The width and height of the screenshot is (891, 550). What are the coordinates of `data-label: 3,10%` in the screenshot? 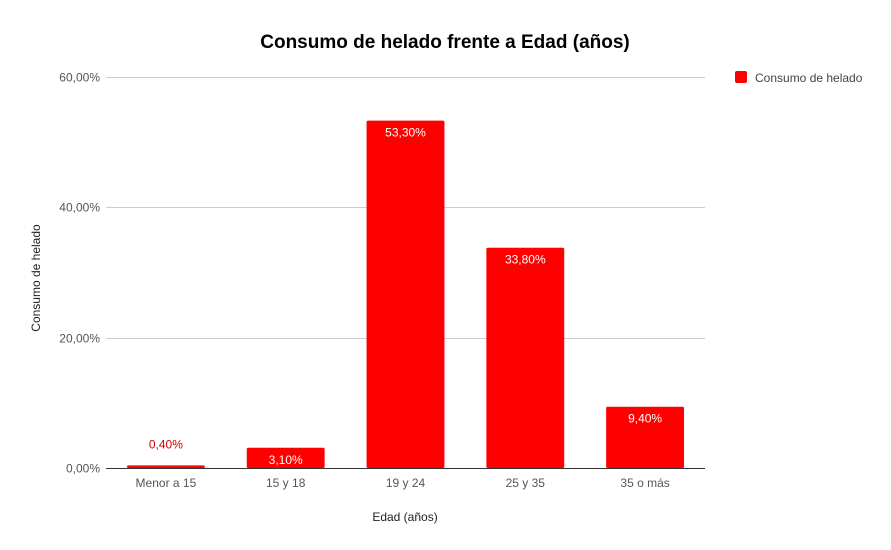 It's located at (286, 460).